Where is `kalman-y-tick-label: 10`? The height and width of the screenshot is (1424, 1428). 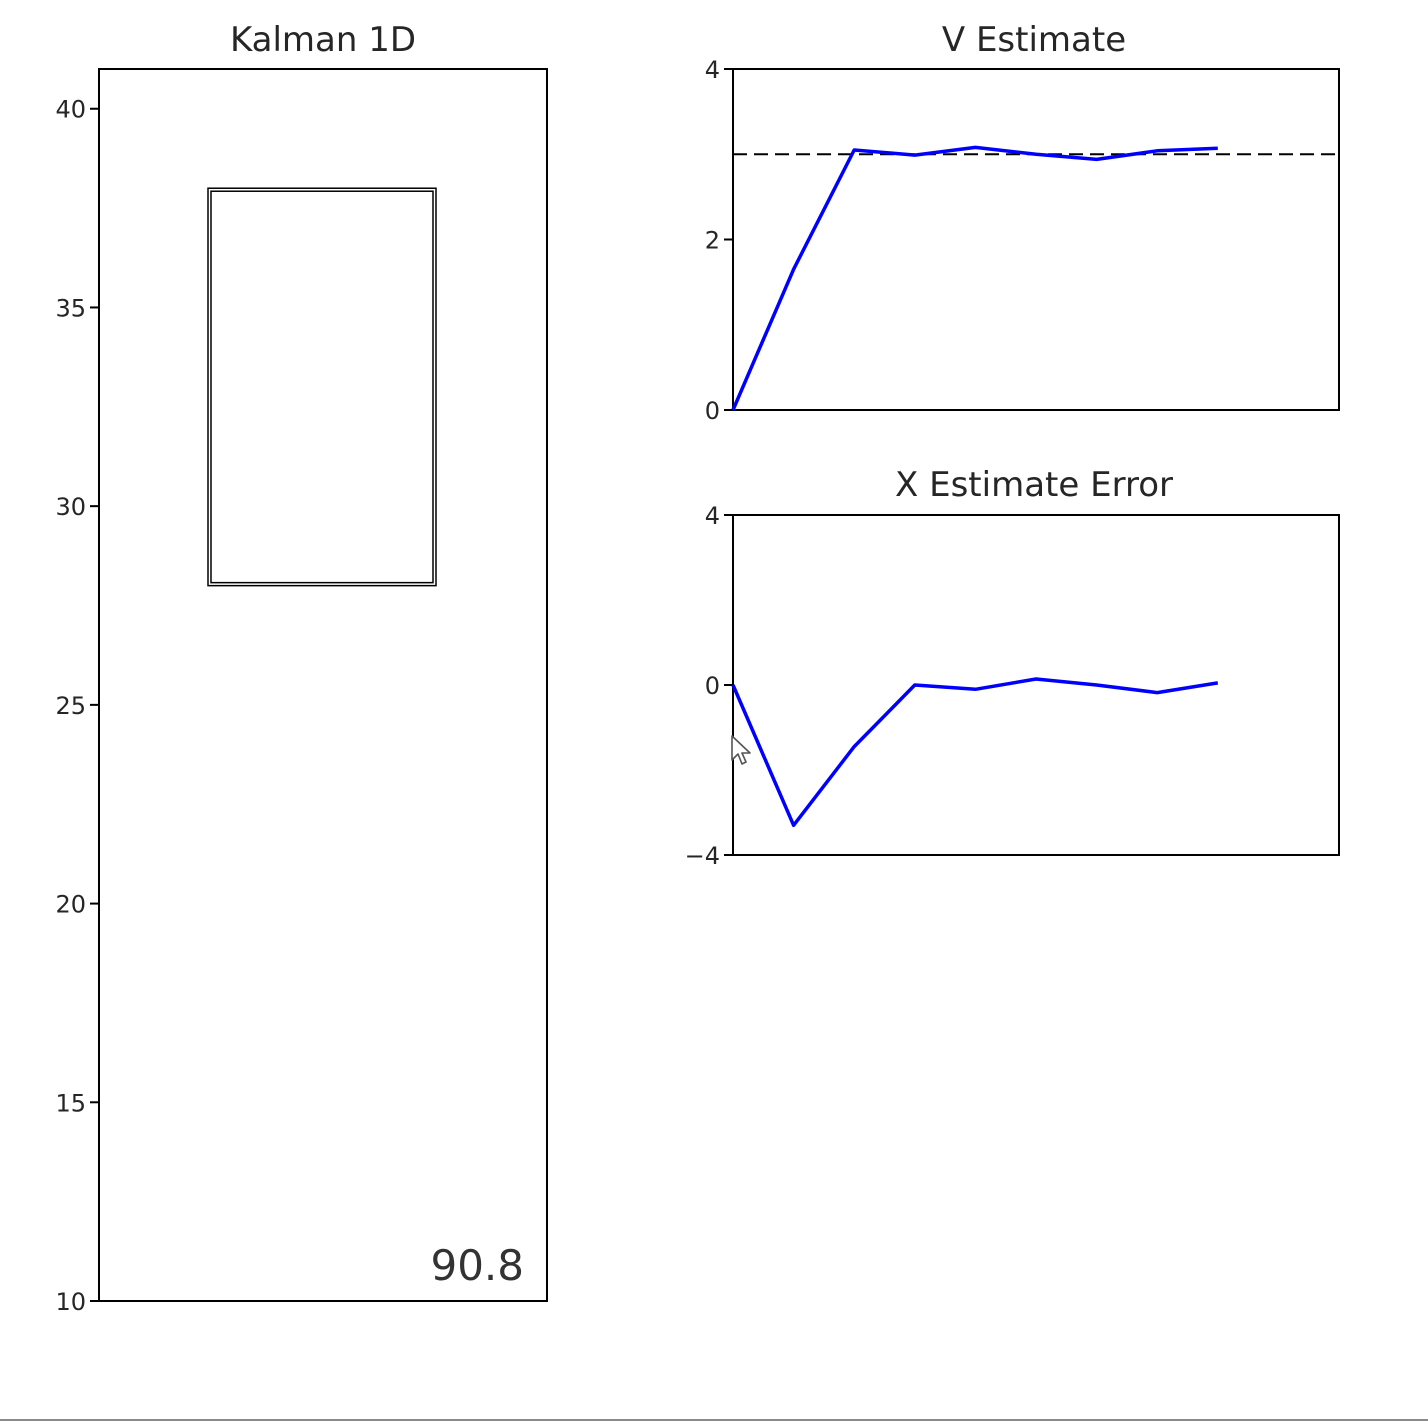 kalman-y-tick-label: 10 is located at coordinates (70, 1302).